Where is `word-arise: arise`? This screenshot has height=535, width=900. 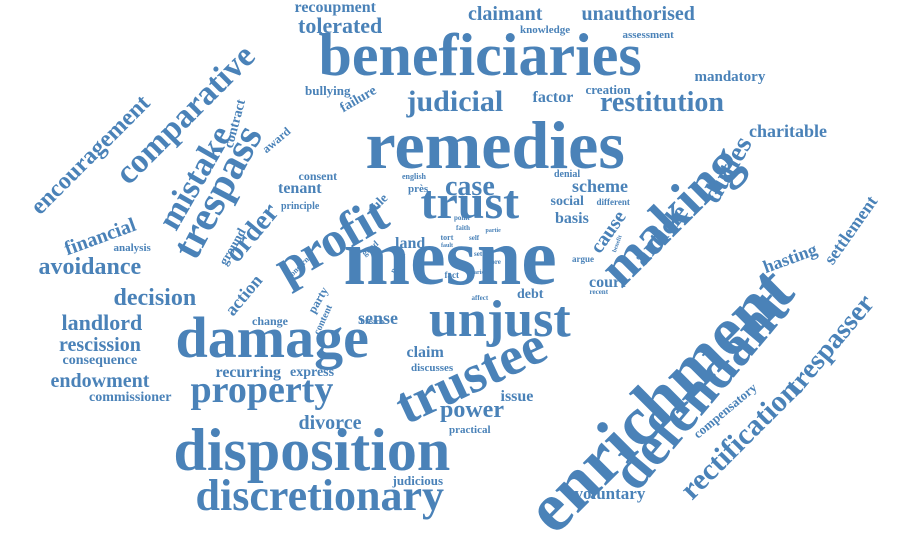 word-arise: arise is located at coordinates (480, 273).